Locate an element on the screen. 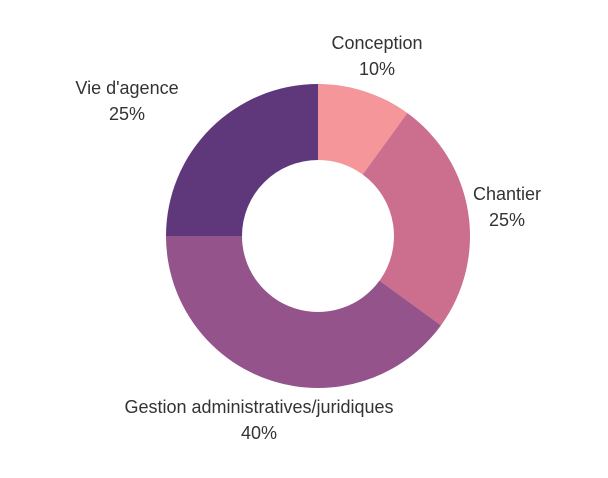 The width and height of the screenshot is (608, 478). donut-slice-vie-d-agence is located at coordinates (242, 160).